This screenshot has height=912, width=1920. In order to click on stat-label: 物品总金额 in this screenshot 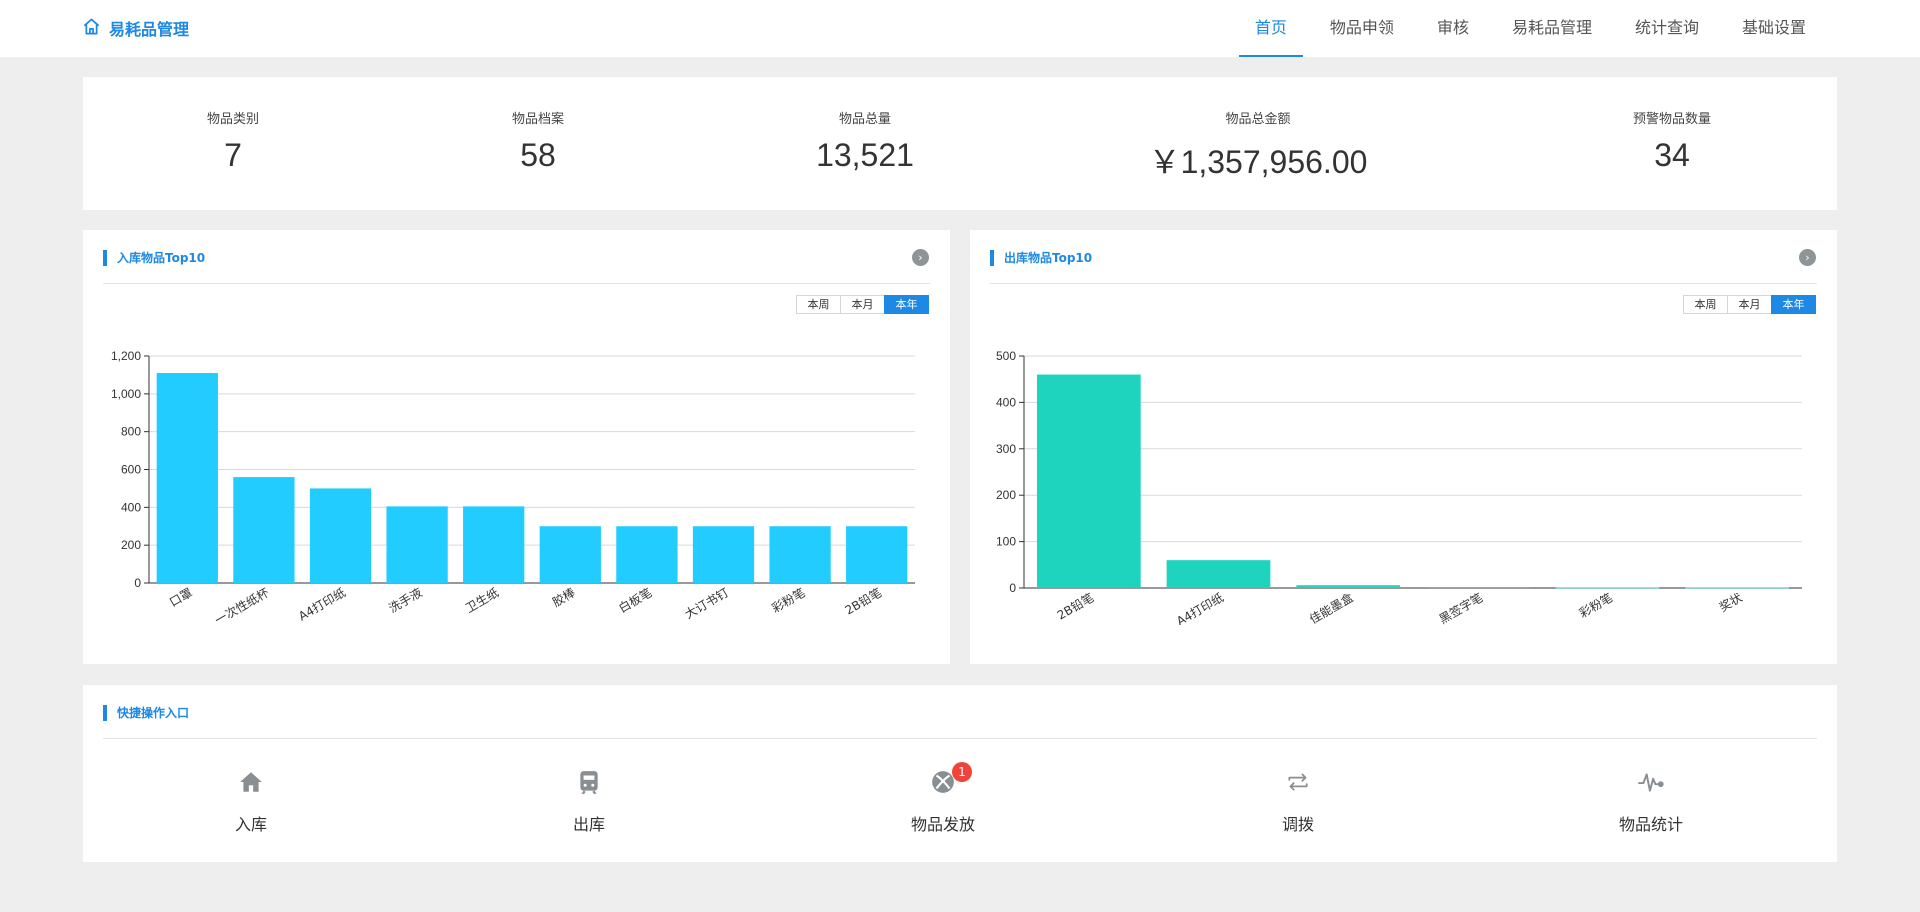, I will do `click(1258, 119)`.